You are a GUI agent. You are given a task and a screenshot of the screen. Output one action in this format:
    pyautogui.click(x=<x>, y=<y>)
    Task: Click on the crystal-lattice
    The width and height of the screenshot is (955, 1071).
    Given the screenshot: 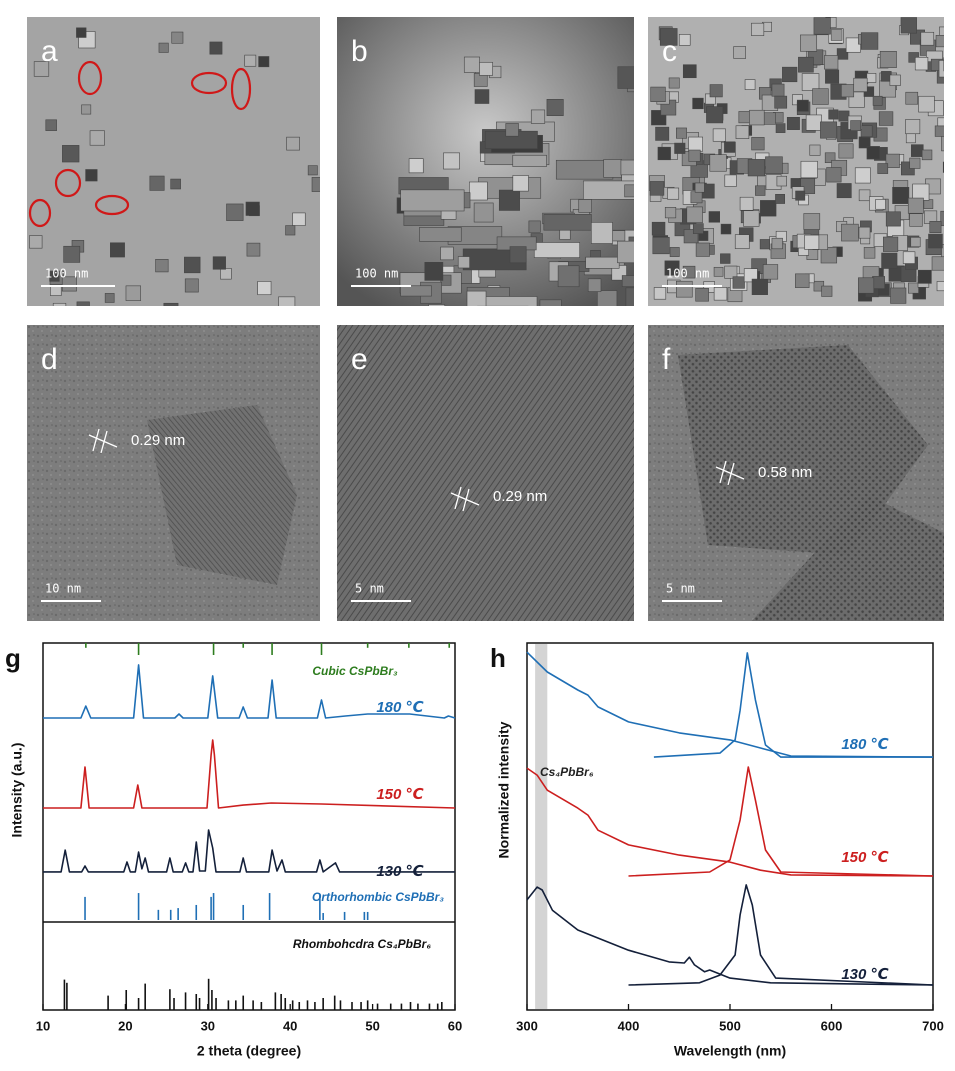 What is the action you would take?
    pyautogui.click(x=516, y=503)
    